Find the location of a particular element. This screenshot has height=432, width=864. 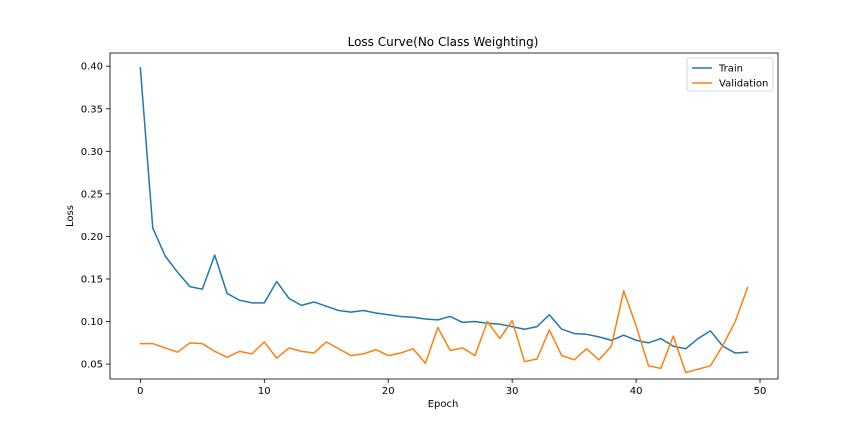

x-tick-label: 50 is located at coordinates (760, 391).